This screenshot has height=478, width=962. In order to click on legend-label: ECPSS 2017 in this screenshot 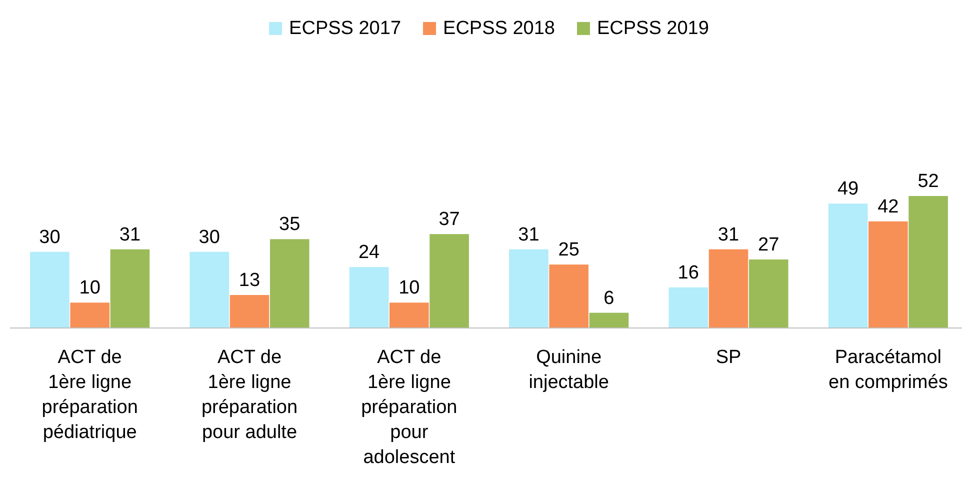, I will do `click(345, 28)`.